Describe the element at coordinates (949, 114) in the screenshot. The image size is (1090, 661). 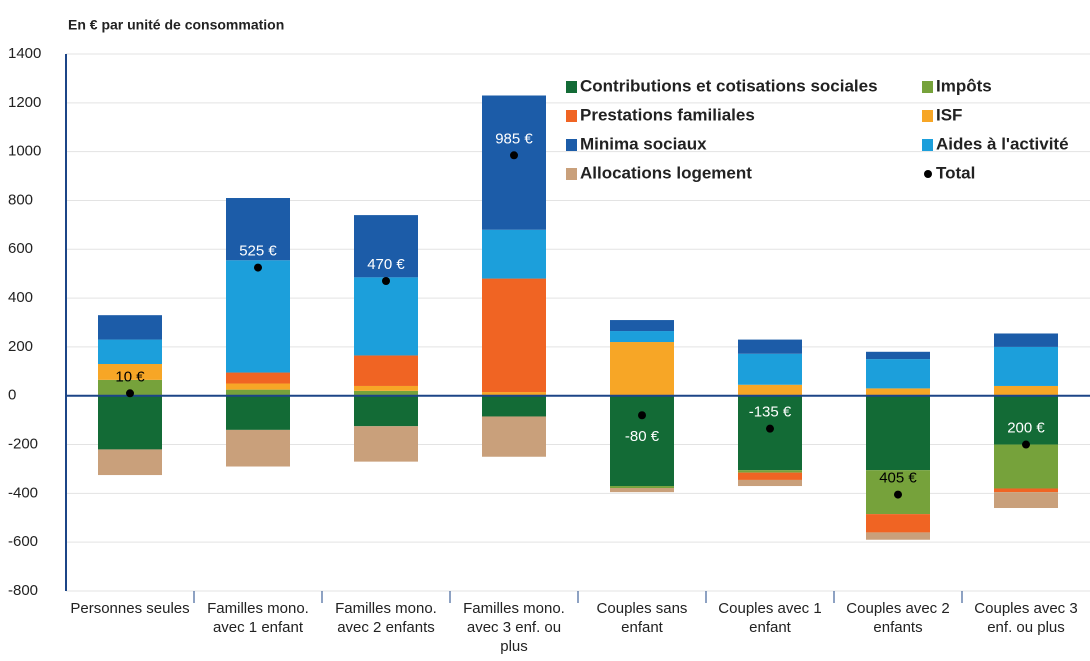
I see `legend-label: ISF` at that location.